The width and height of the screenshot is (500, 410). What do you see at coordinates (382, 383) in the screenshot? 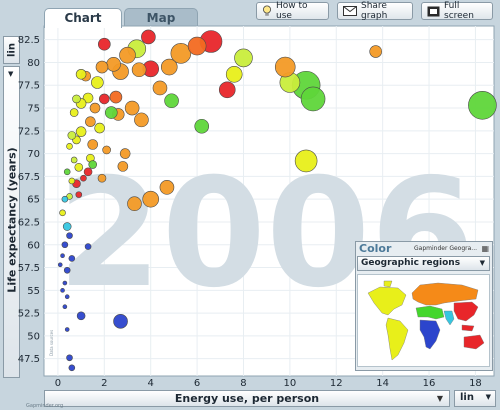
I see `x-tick-label: 14` at bounding box center [382, 383].